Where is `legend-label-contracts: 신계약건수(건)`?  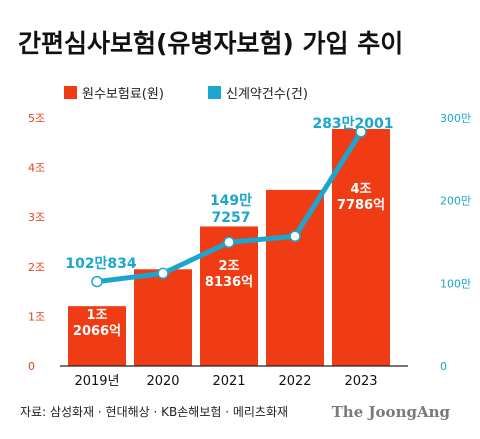 legend-label-contracts: 신계약건수(건) is located at coordinates (267, 94).